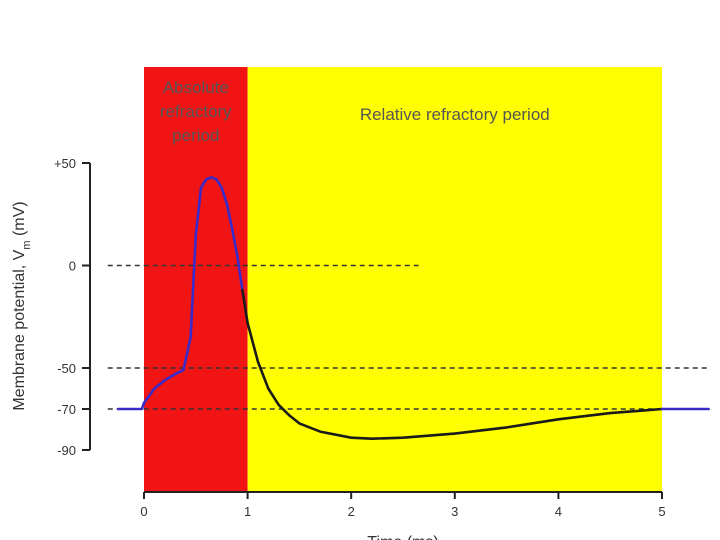 Image resolution: width=720 pixels, height=540 pixels. Describe the element at coordinates (195, 135) in the screenshot. I see `region-absolute-label: period` at that location.